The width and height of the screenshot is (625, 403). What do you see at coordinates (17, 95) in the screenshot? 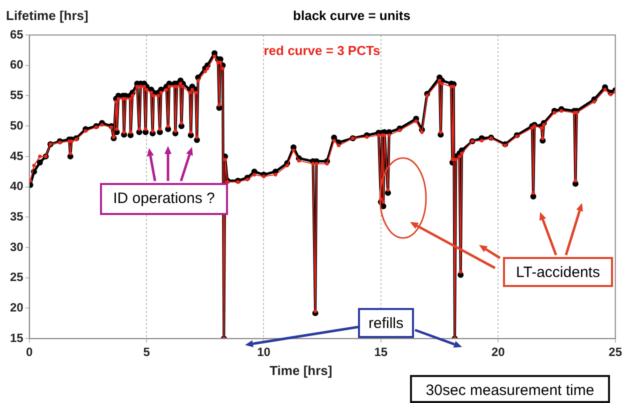
I see `y-tick-label: 55` at bounding box center [17, 95].